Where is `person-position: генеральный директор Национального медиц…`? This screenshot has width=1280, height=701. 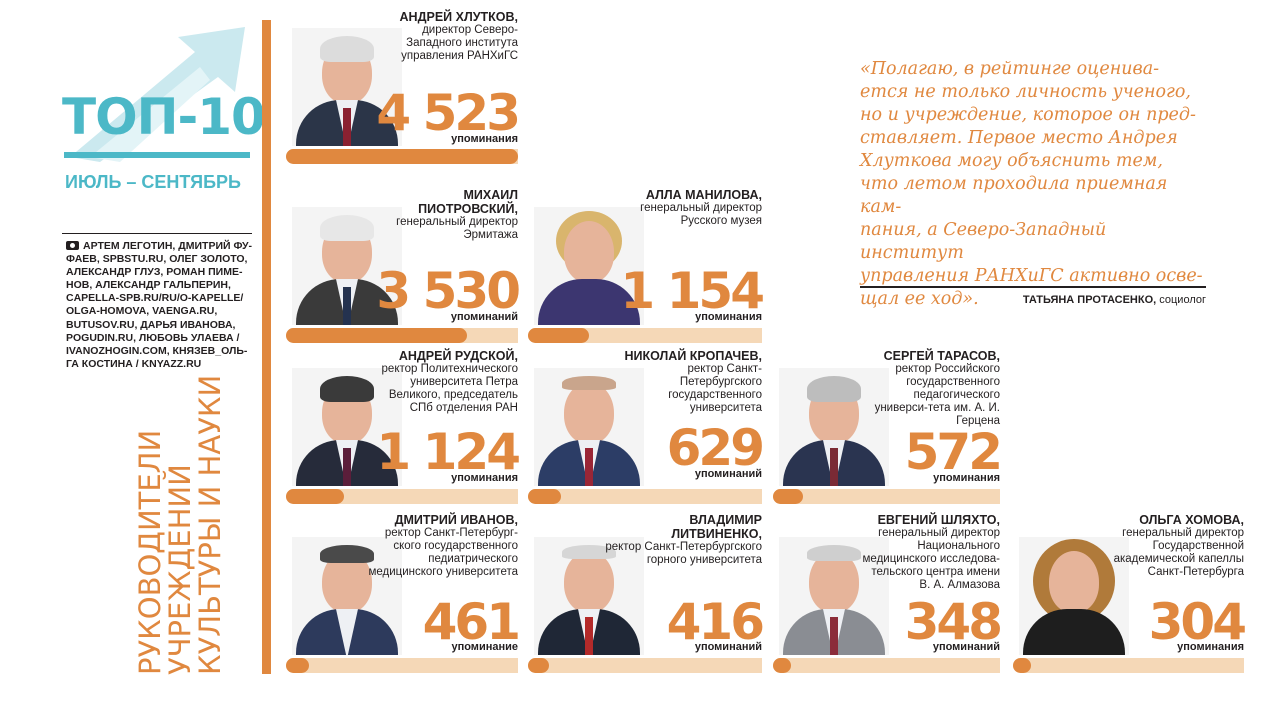
person-position: генеральный директор Национального медиц… is located at coordinates (931, 559).